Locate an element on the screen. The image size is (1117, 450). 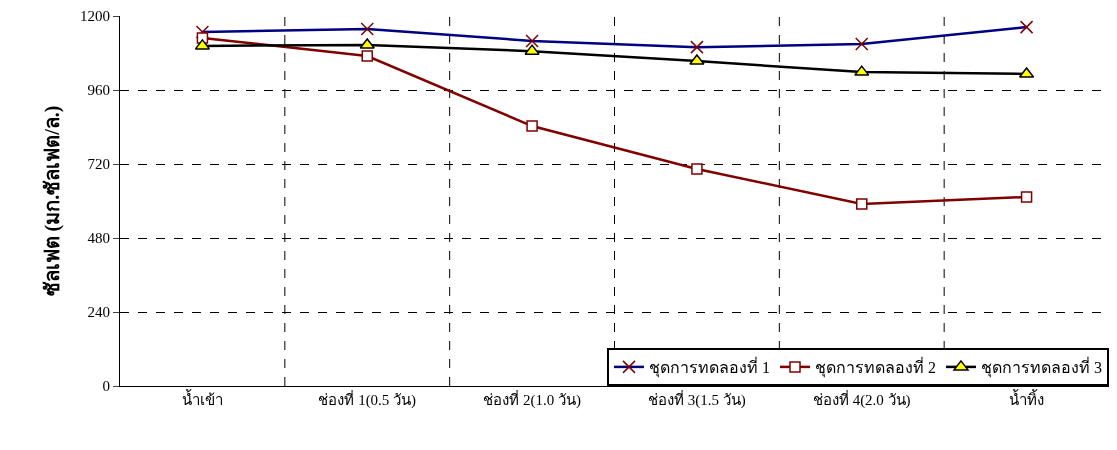
legend-label: ชุดการทดลองที่ 2 is located at coordinates (875, 367).